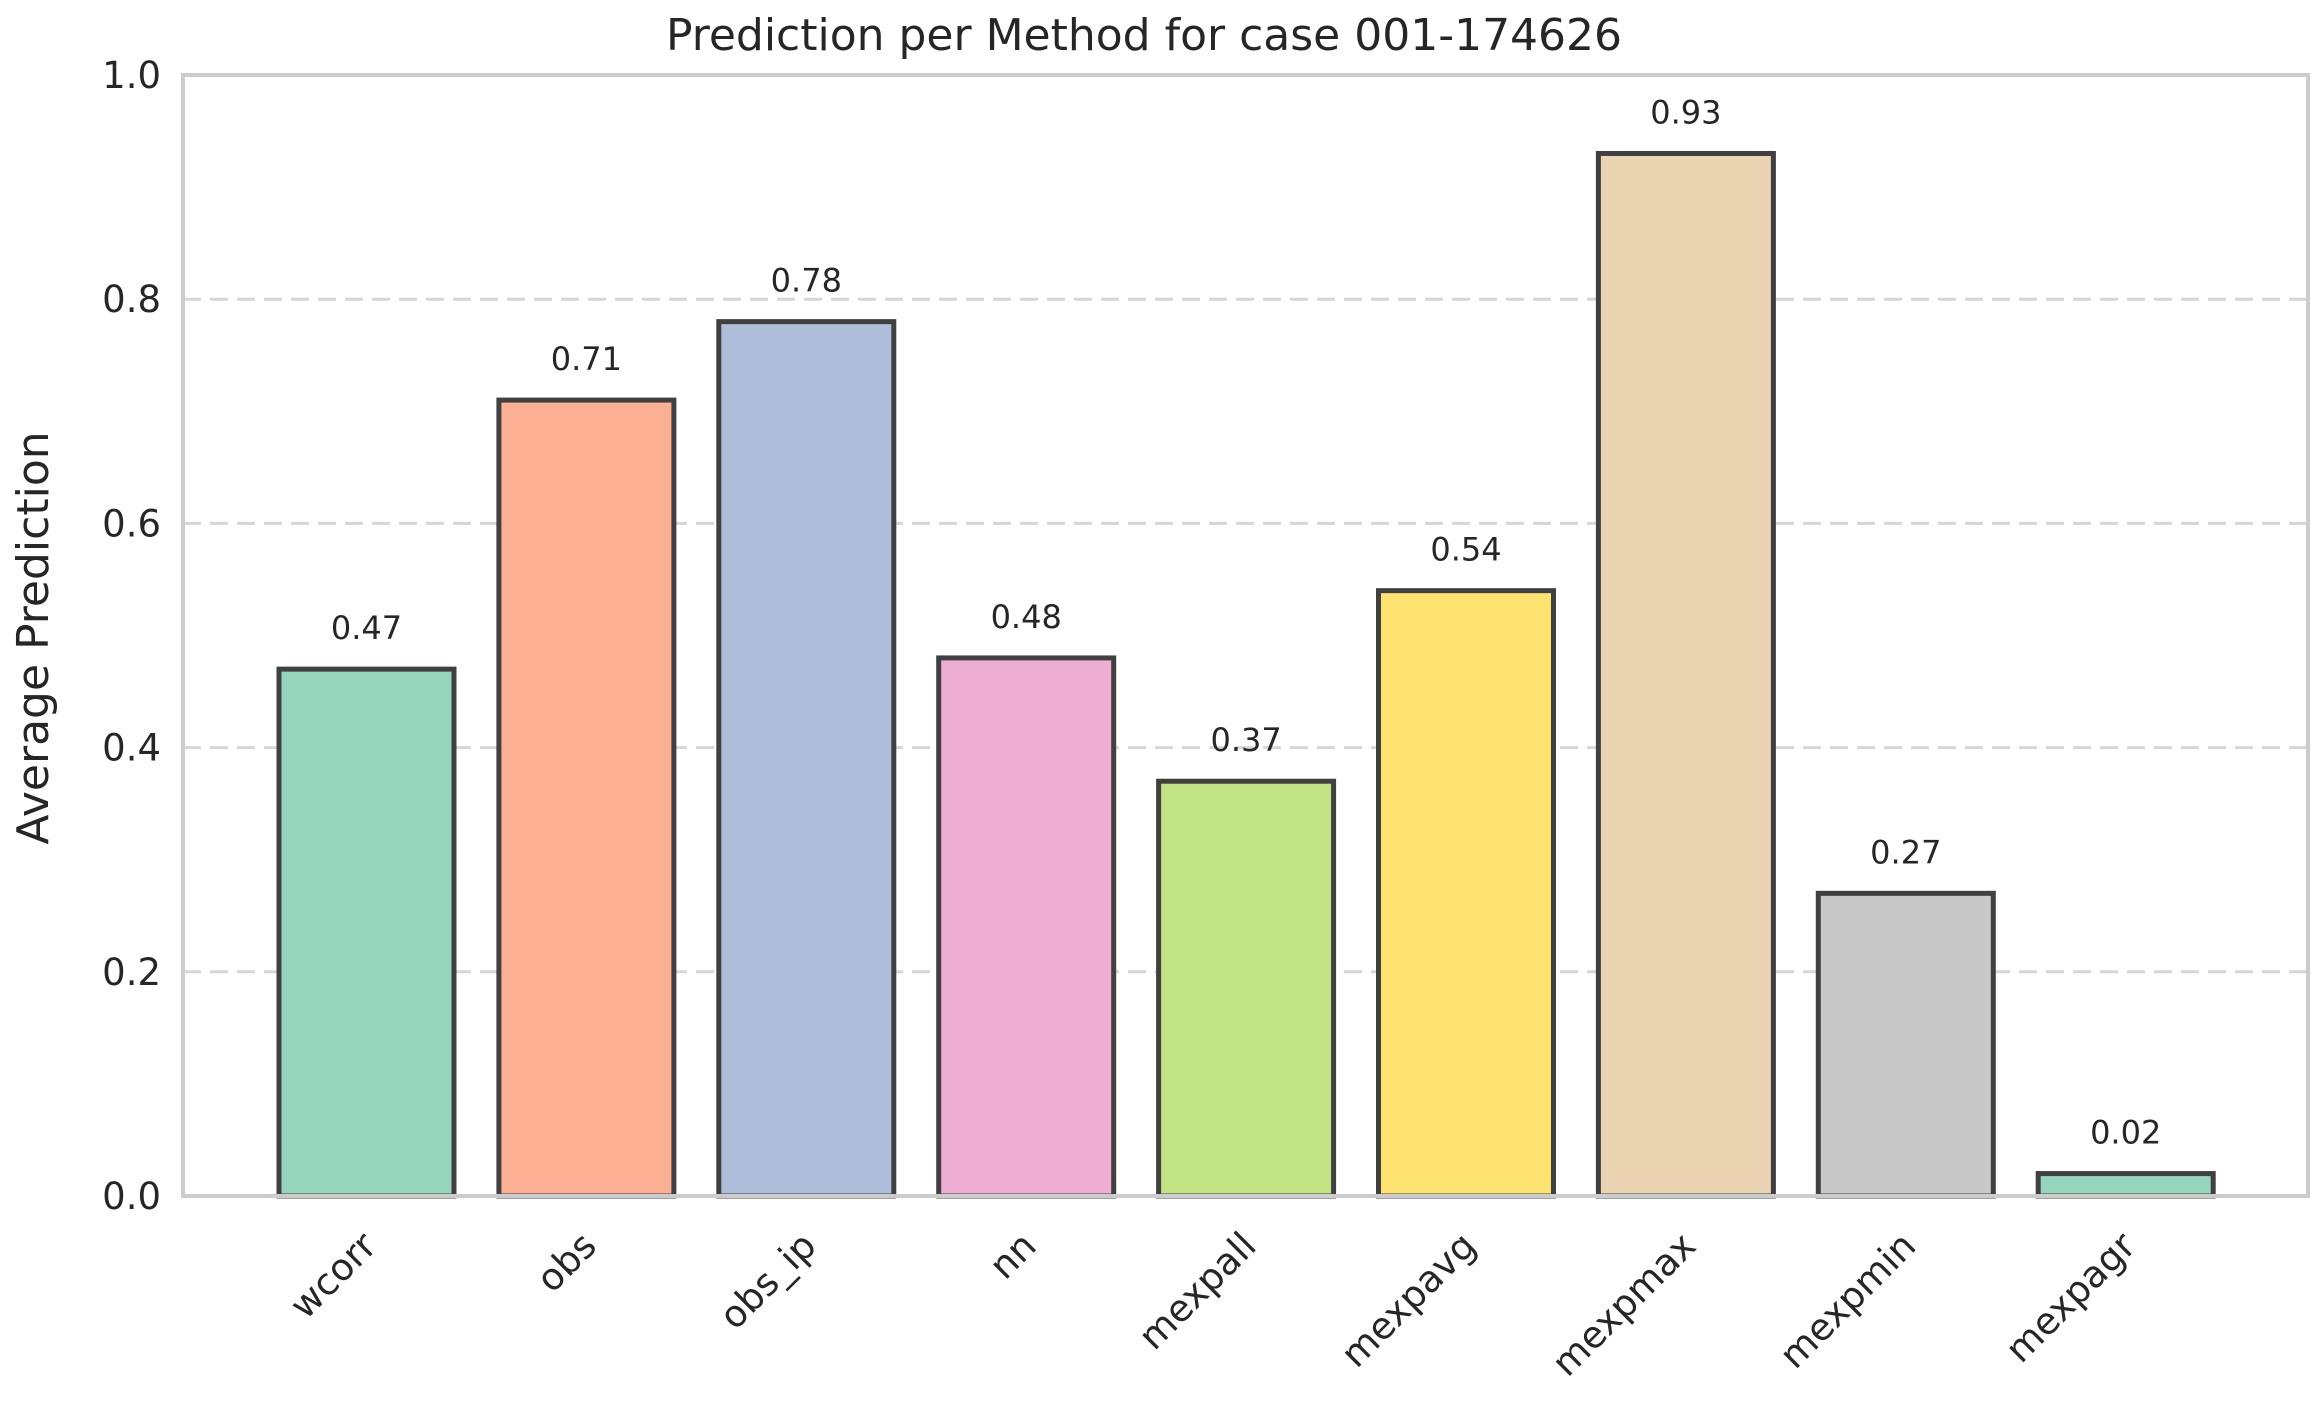 The height and width of the screenshot is (1421, 2323). What do you see at coordinates (1905, 852) in the screenshot?
I see `data-label: 0.27` at bounding box center [1905, 852].